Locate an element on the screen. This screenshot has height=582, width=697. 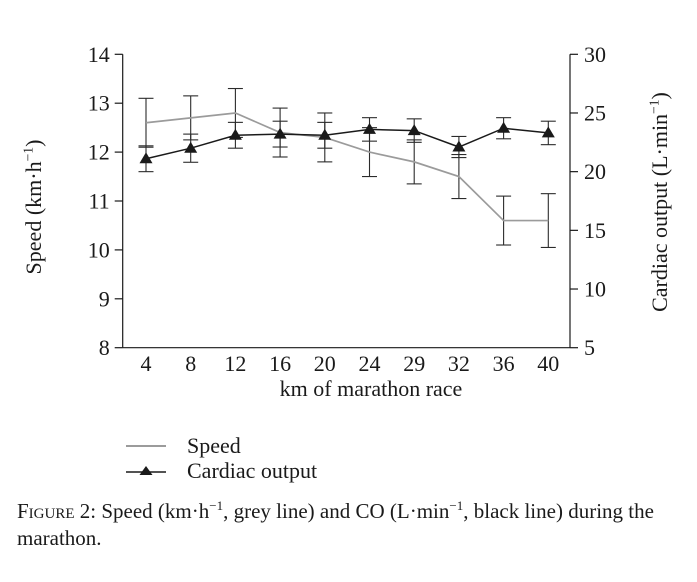
y-axis-label-right-text: Cardiac output (L·min is located at coordinates (659, 212).